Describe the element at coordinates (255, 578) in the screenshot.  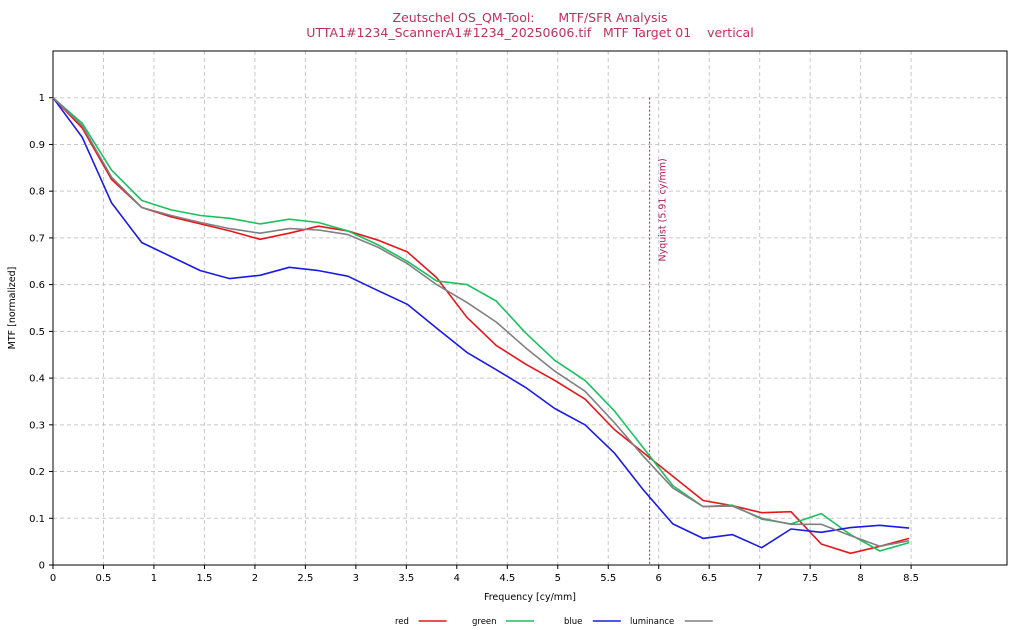
I see `x-tick-label: 2` at that location.